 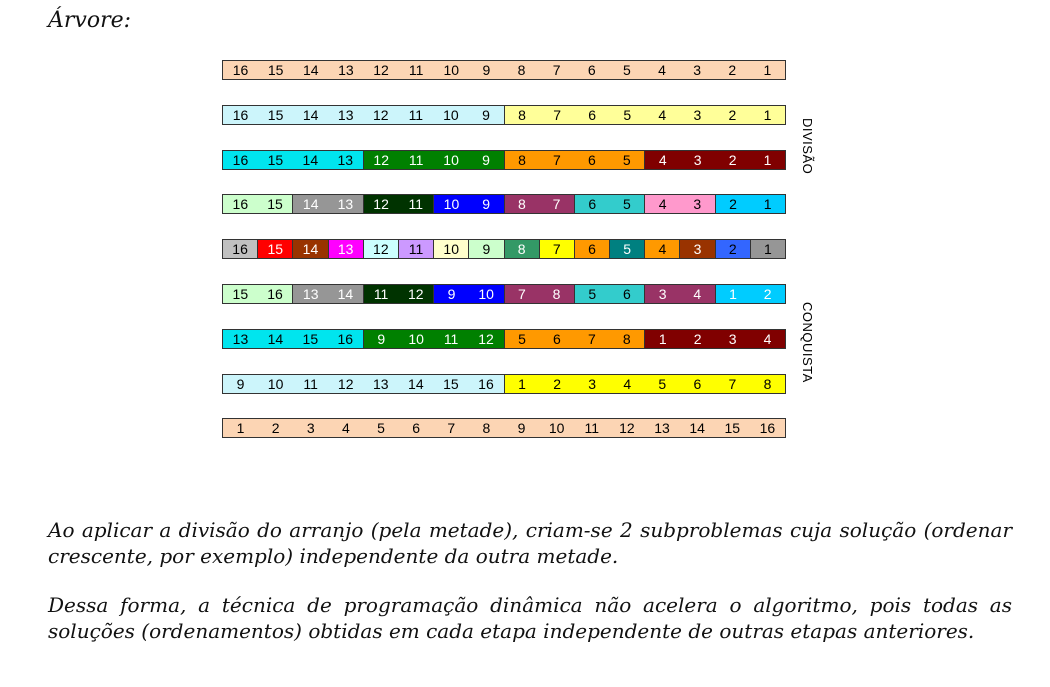 What do you see at coordinates (807, 342) in the screenshot?
I see `conquest-label: CONQUISTA` at bounding box center [807, 342].